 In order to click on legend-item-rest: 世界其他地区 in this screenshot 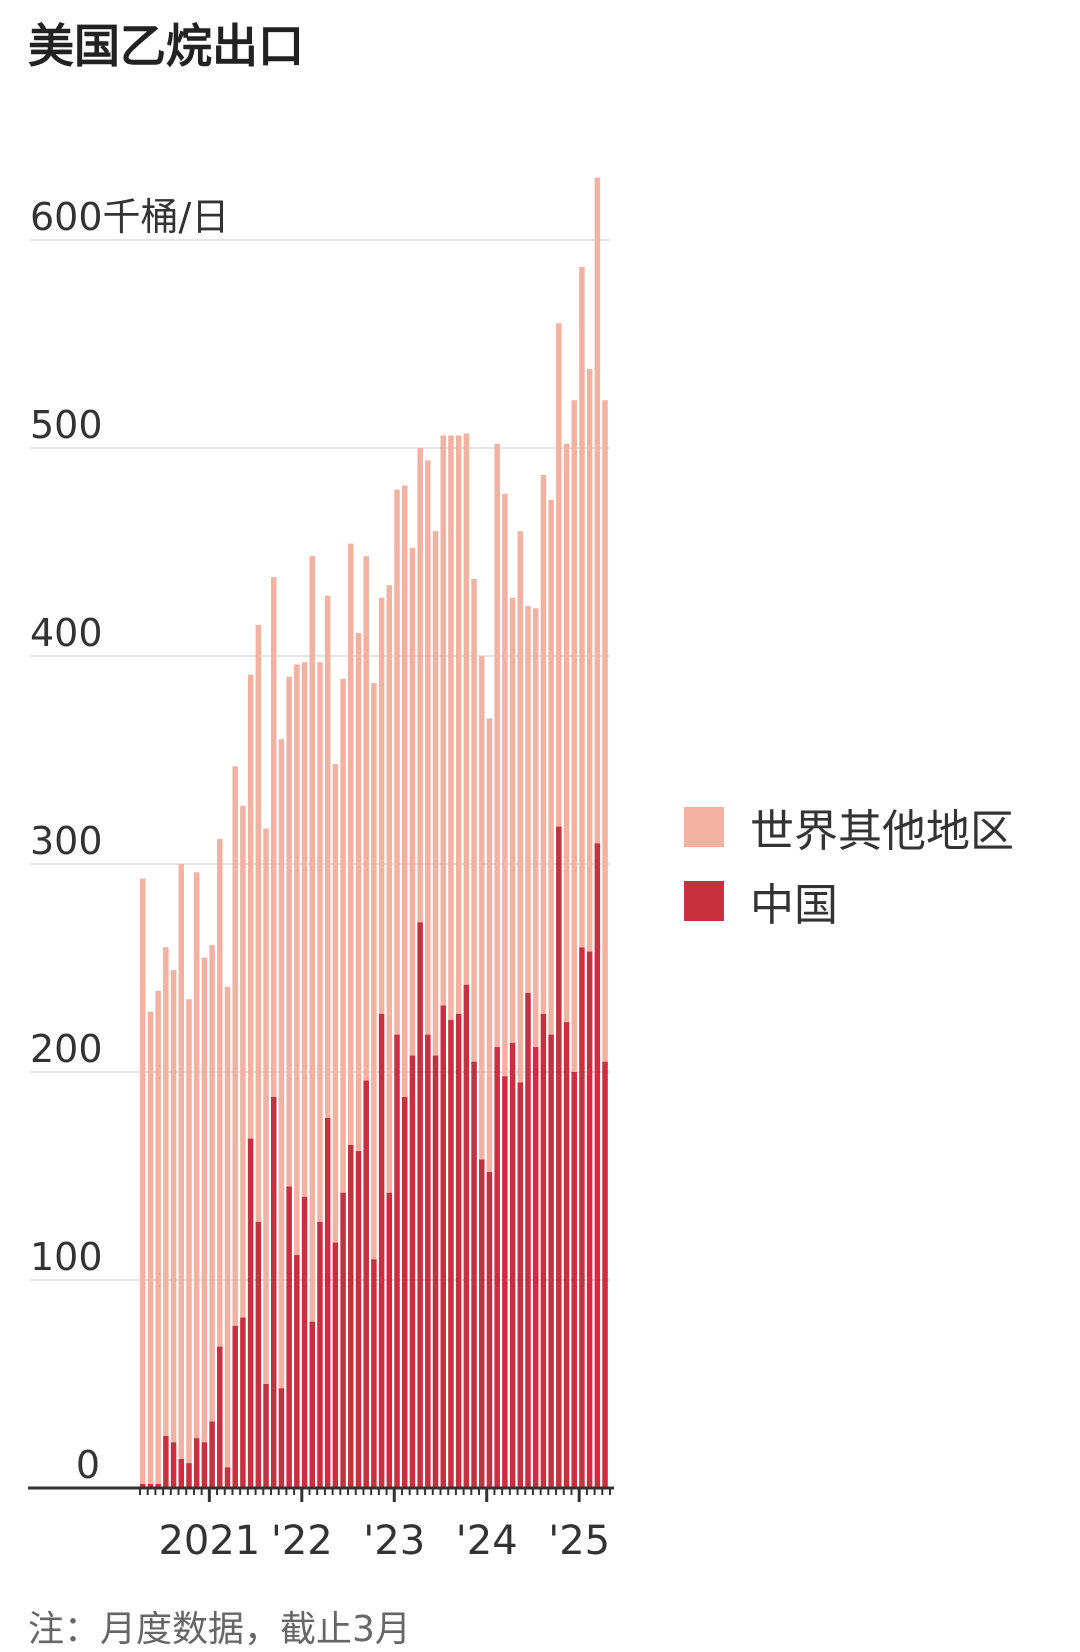, I will do `click(849, 827)`.